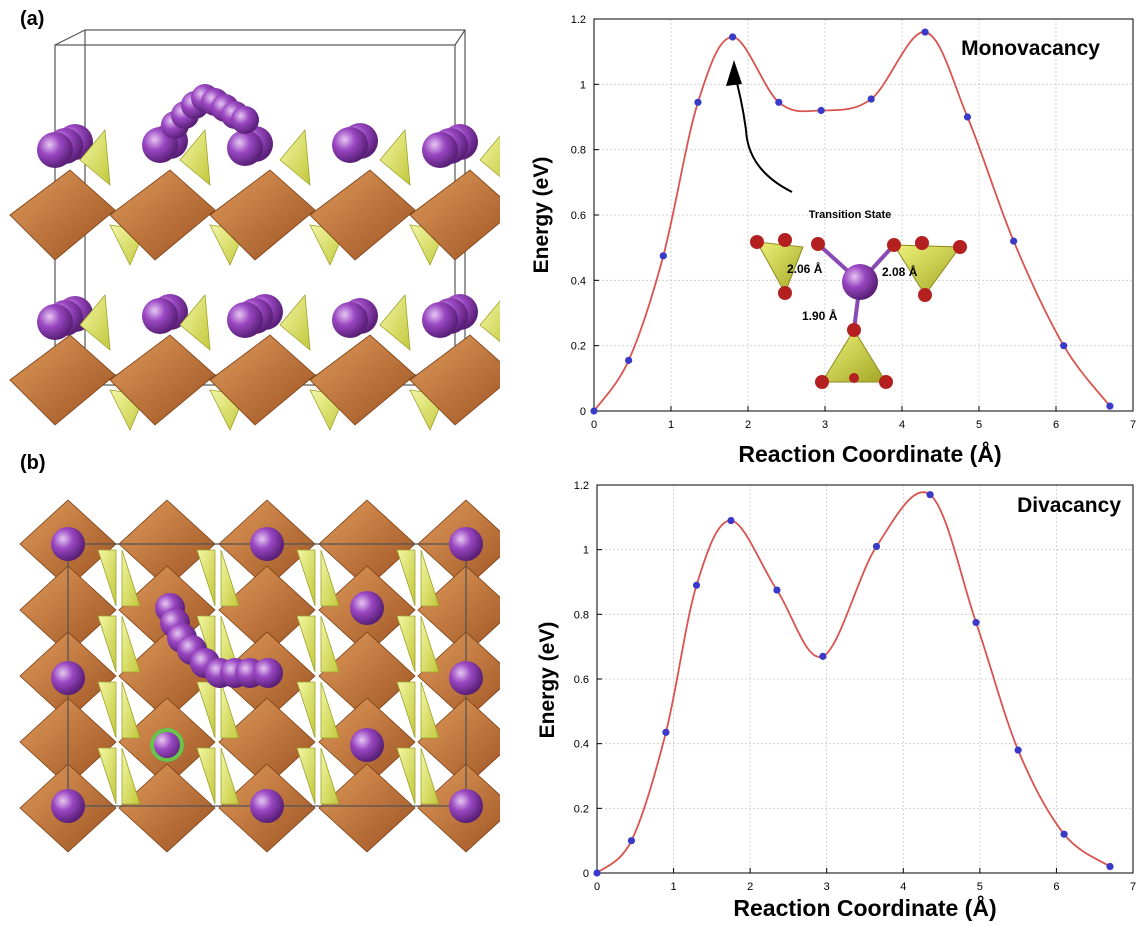 Image resolution: width=1137 pixels, height=926 pixels. What do you see at coordinates (671, 425) in the screenshot?
I see `x-tick-label: 1` at bounding box center [671, 425].